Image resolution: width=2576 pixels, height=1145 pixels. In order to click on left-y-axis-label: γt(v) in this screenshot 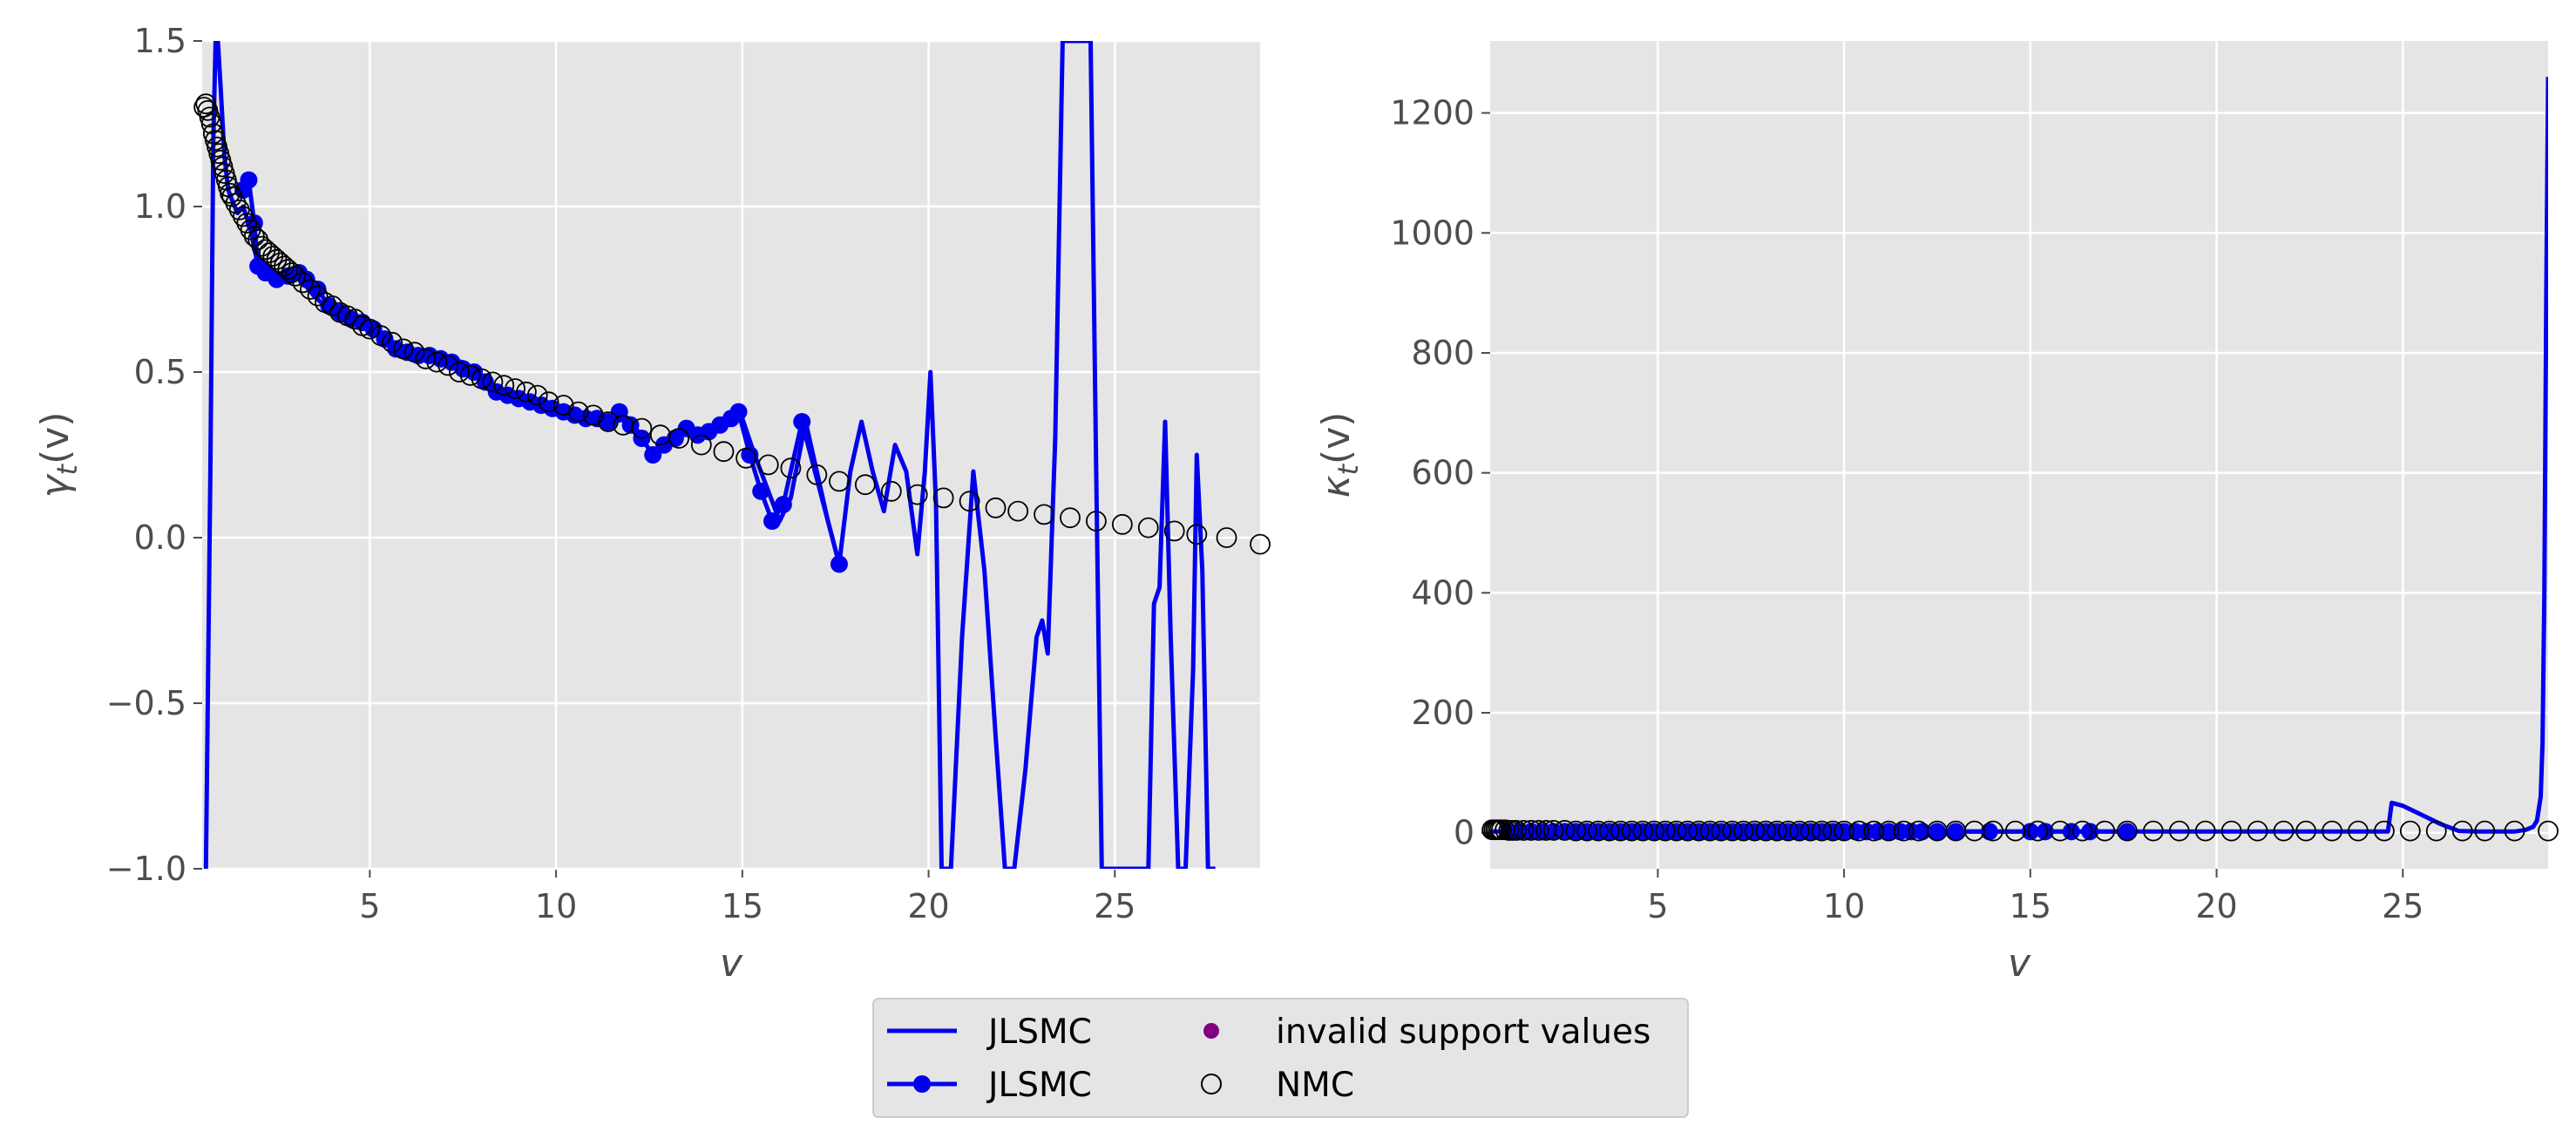, I will do `click(59, 455)`.